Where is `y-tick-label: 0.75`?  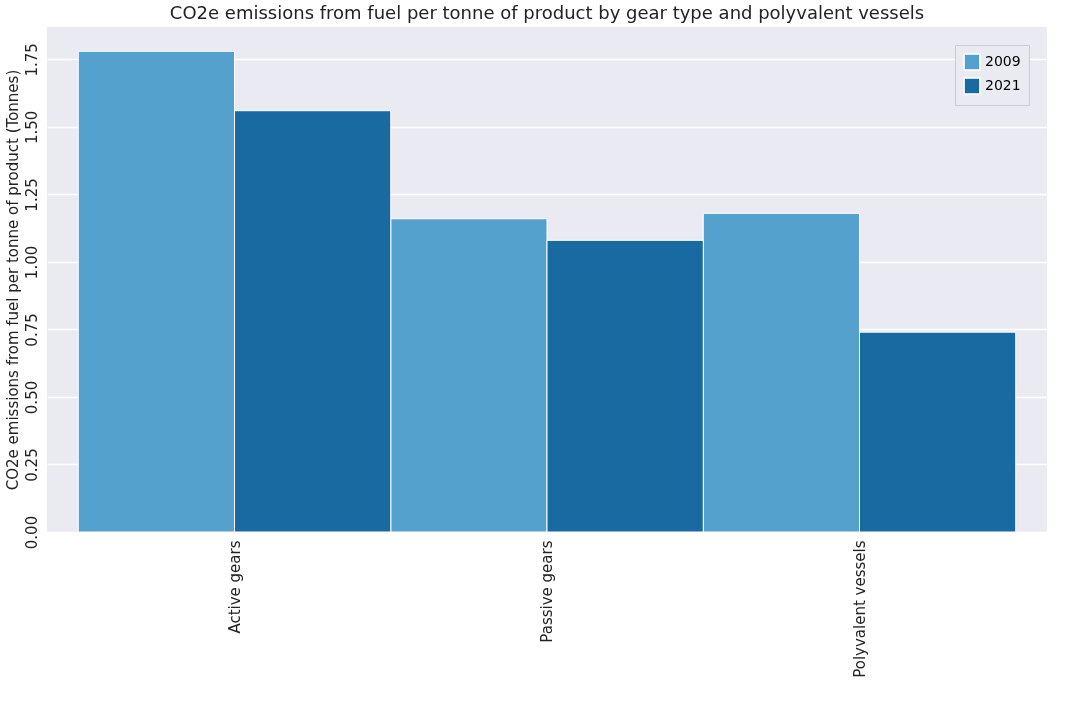
y-tick-label: 0.75 is located at coordinates (31, 330).